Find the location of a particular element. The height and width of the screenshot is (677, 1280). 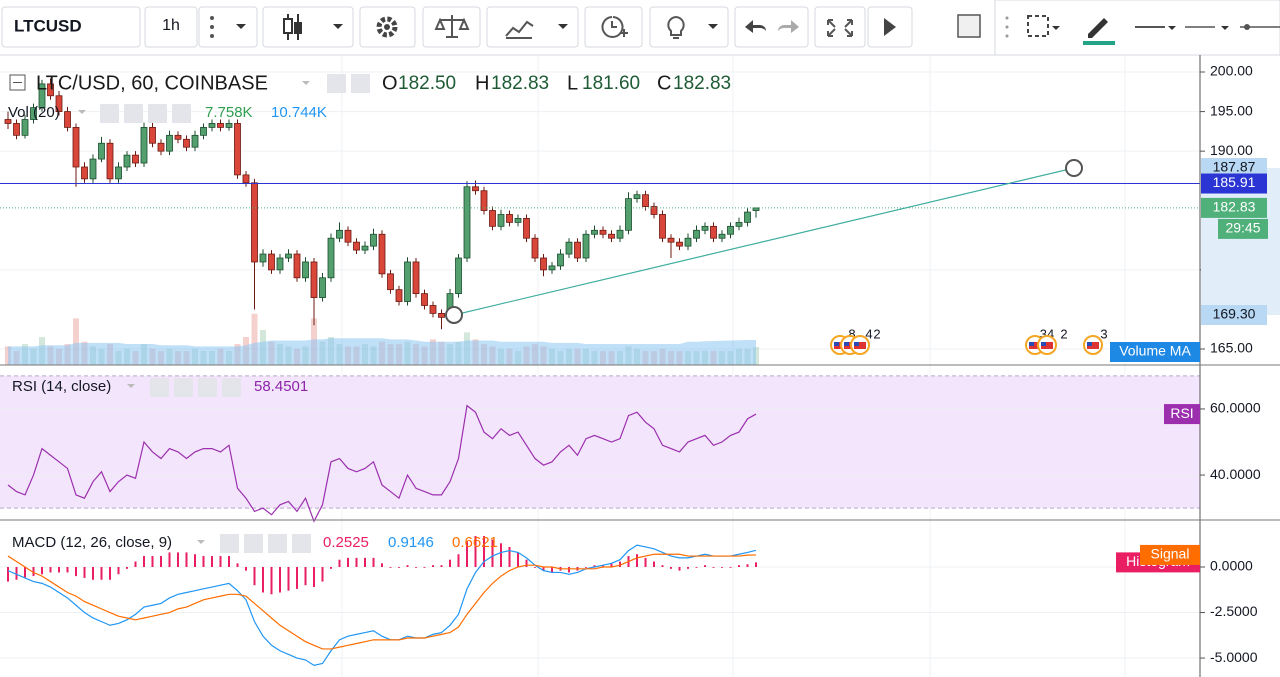

interval-button is located at coordinates (171, 27).